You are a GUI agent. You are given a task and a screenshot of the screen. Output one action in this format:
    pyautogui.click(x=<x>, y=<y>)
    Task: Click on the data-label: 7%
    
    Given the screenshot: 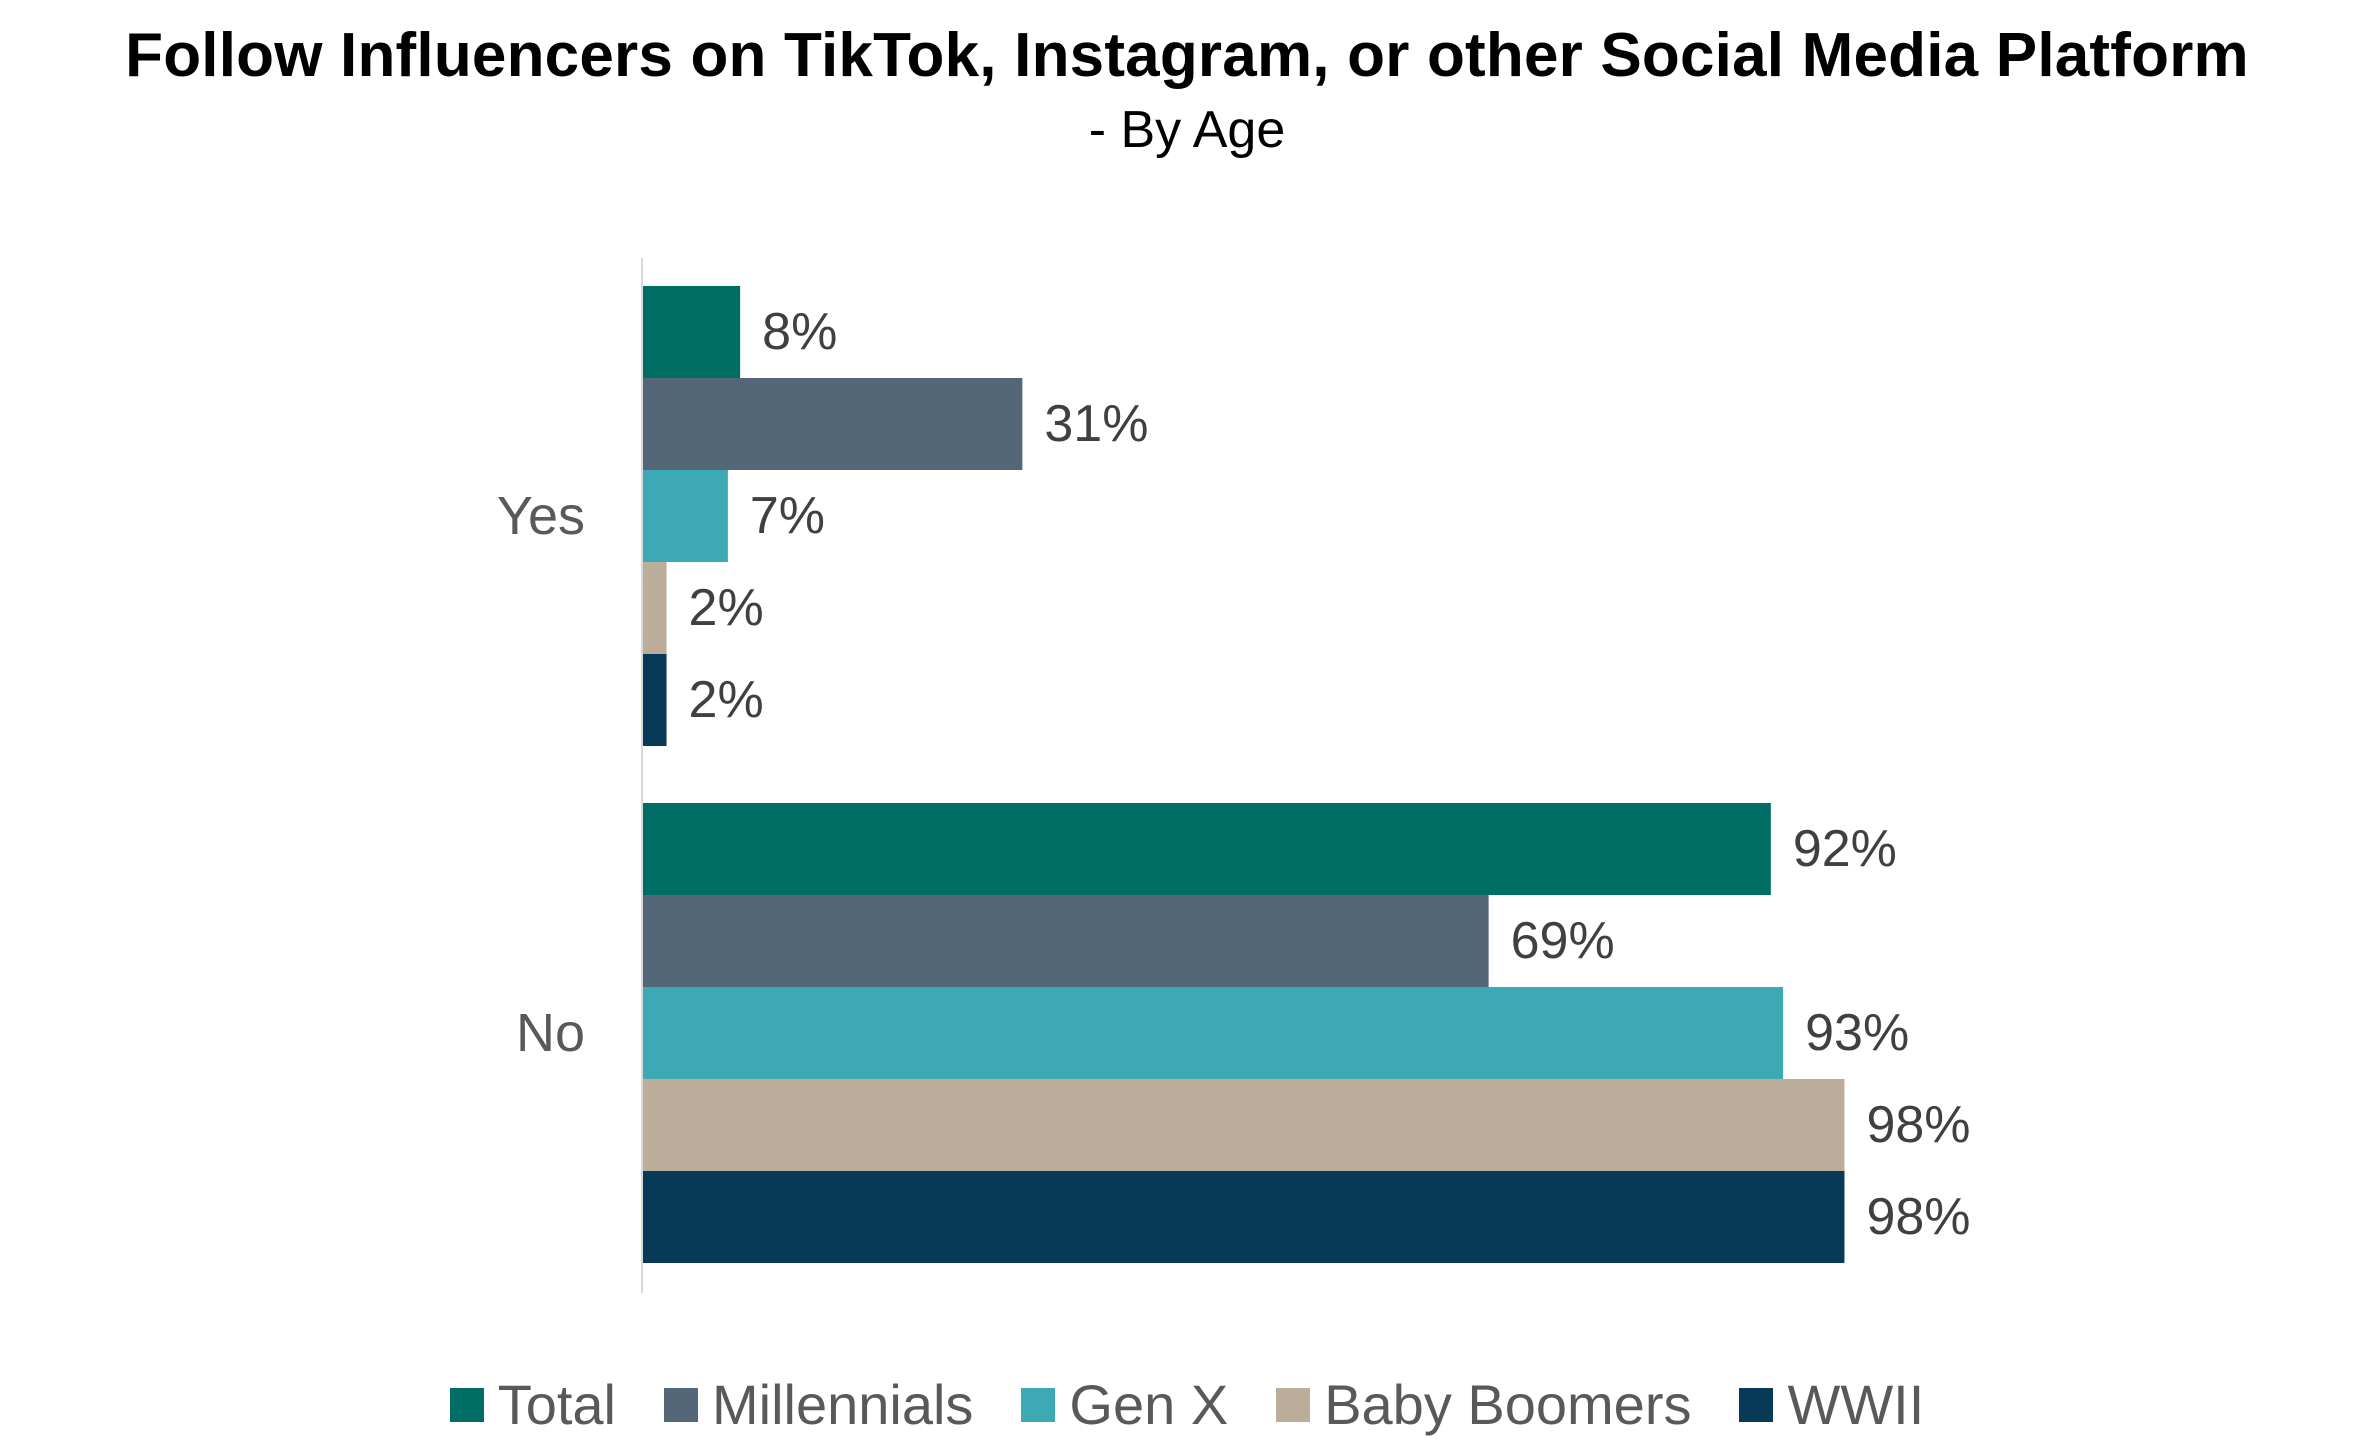 What is the action you would take?
    pyautogui.click(x=787, y=516)
    